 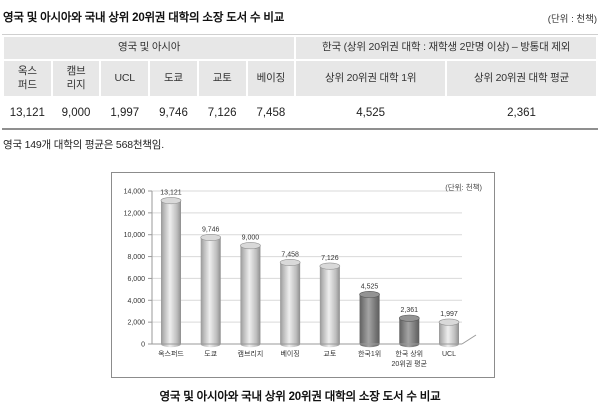 What do you see at coordinates (171, 353) in the screenshot?
I see `x-tick-label: 옥스퍼드` at bounding box center [171, 353].